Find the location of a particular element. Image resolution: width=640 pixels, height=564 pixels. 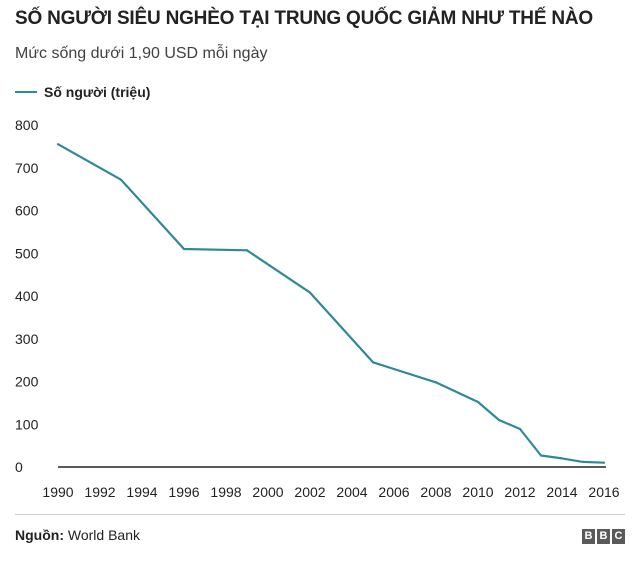

y-tick-label: 300 is located at coordinates (27, 339).